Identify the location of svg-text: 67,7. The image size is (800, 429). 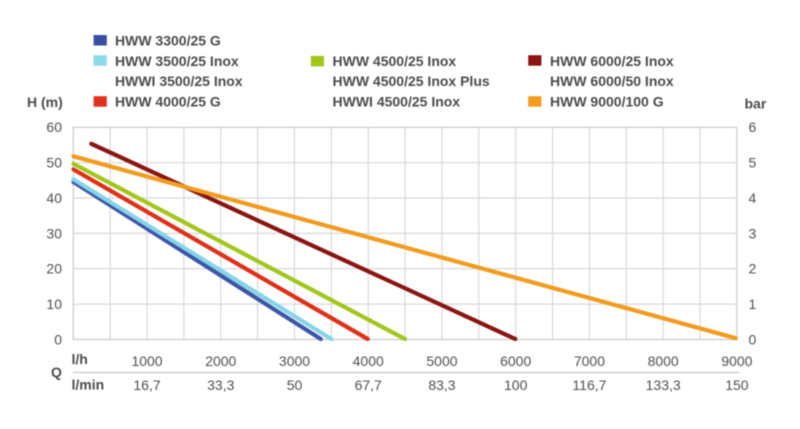
(368, 385).